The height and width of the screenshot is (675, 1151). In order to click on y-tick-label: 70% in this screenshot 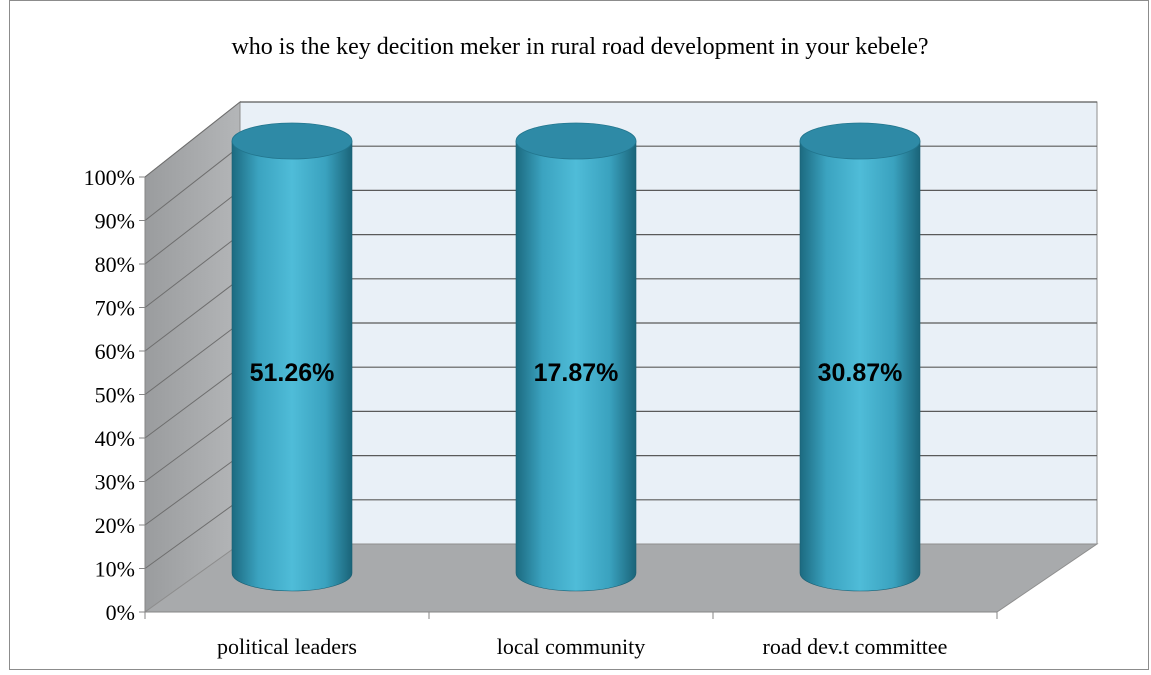, I will do `click(115, 308)`.